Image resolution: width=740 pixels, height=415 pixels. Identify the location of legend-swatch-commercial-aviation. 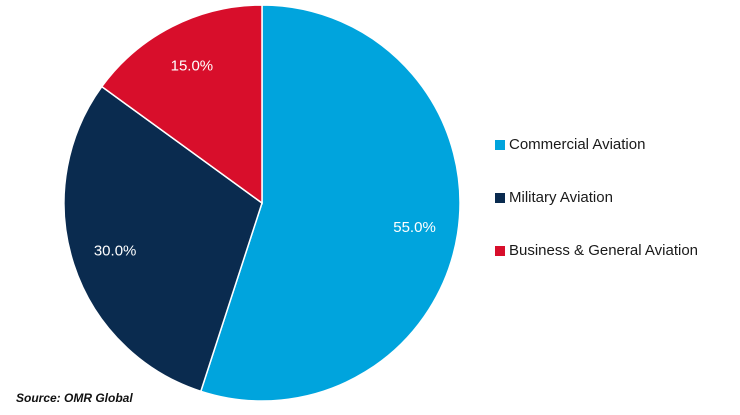
(500, 144).